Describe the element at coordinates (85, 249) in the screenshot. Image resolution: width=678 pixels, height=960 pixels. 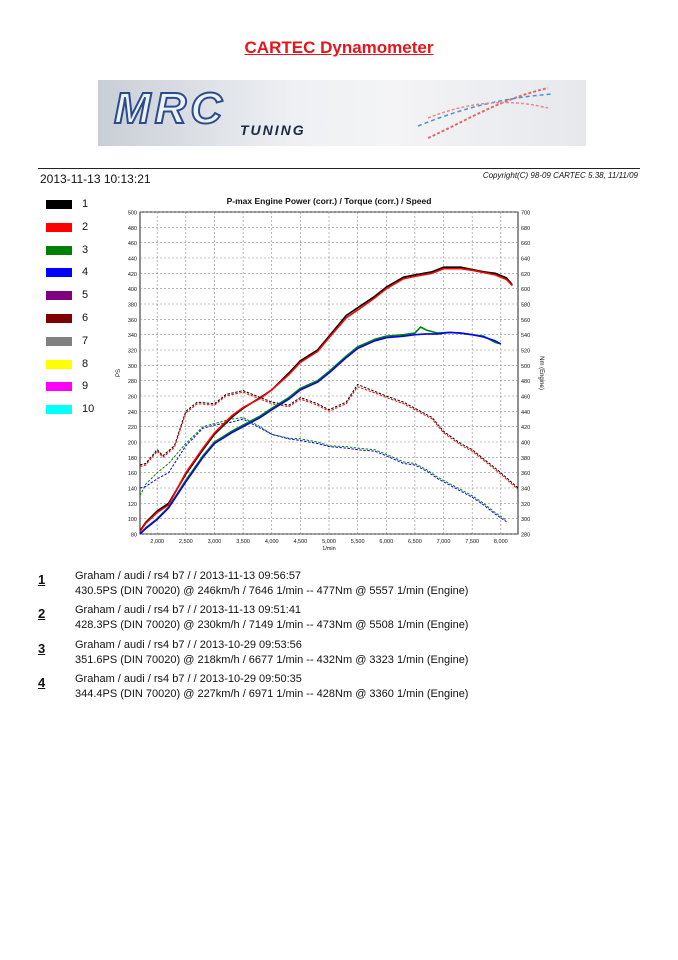
I see `legend-label: 3` at that location.